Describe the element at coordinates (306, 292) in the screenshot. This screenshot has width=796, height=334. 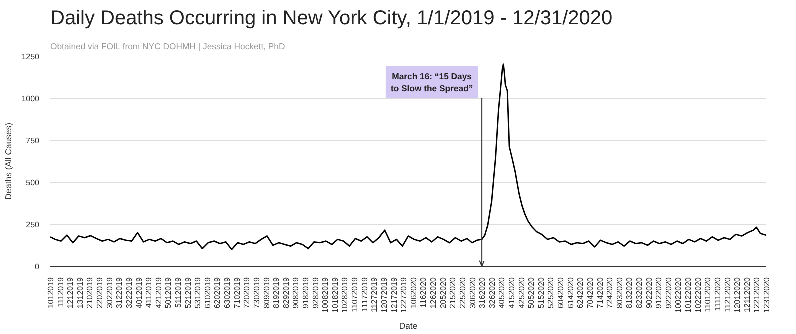
I see `x-tick-label: 9182019` at that location.